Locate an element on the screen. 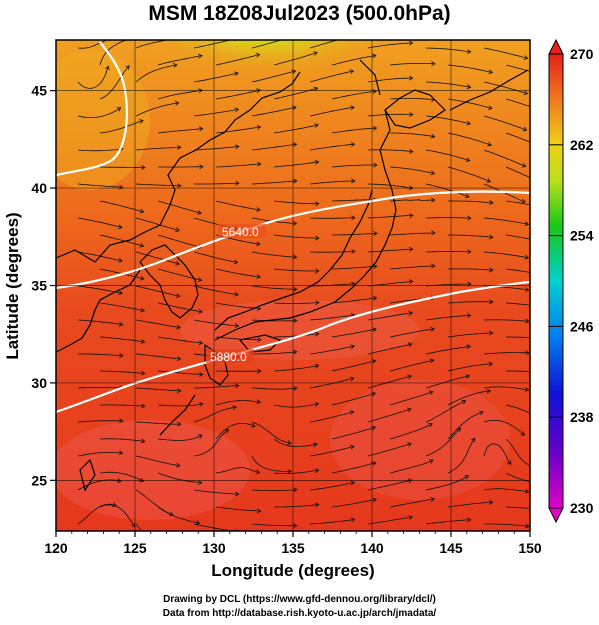  y-tick-label: 35 is located at coordinates (39, 286).